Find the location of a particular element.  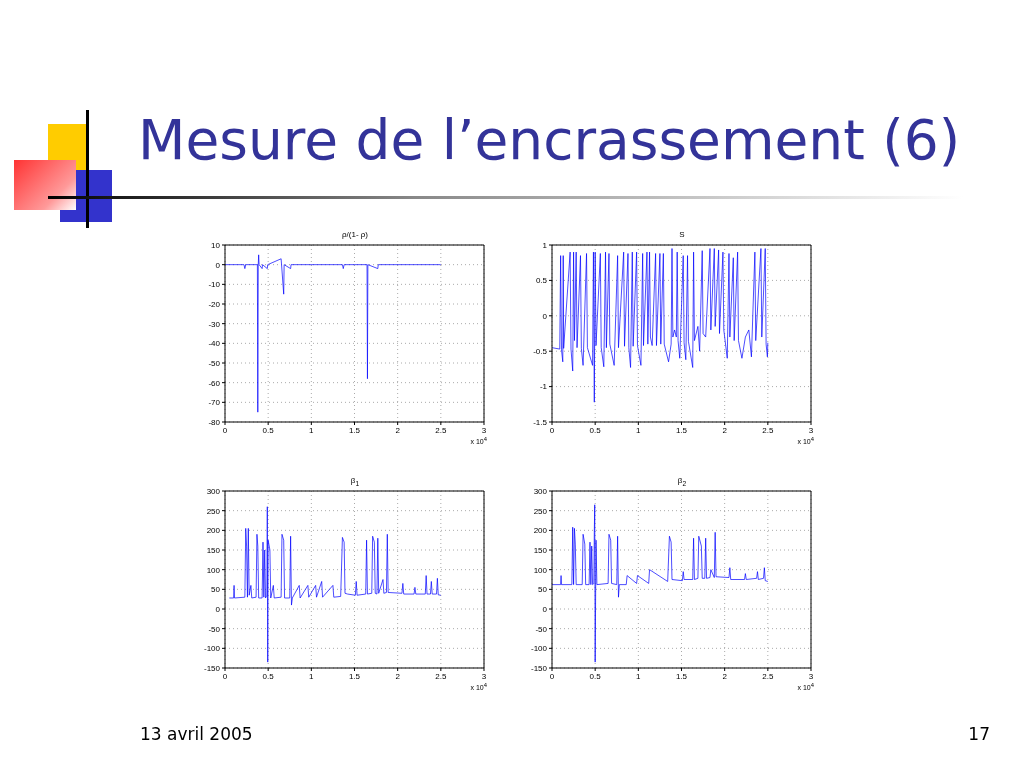

y-tick-label: -70 is located at coordinates (214, 403).